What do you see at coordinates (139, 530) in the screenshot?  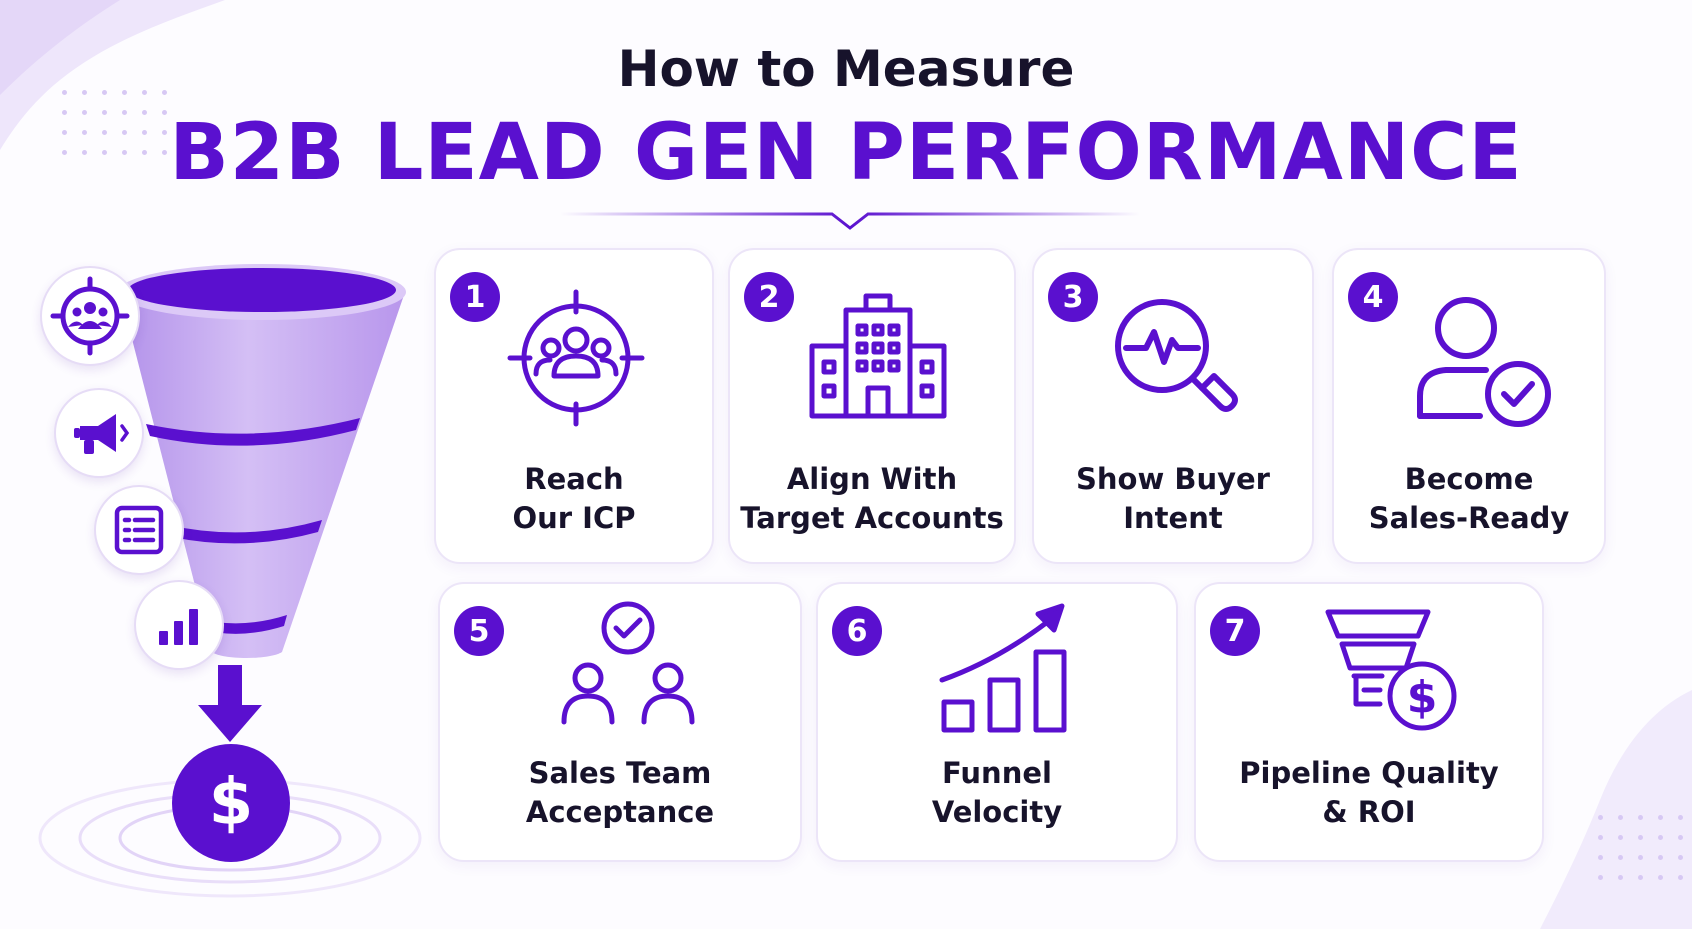 I see `funnel-side-form-list-icon` at bounding box center [139, 530].